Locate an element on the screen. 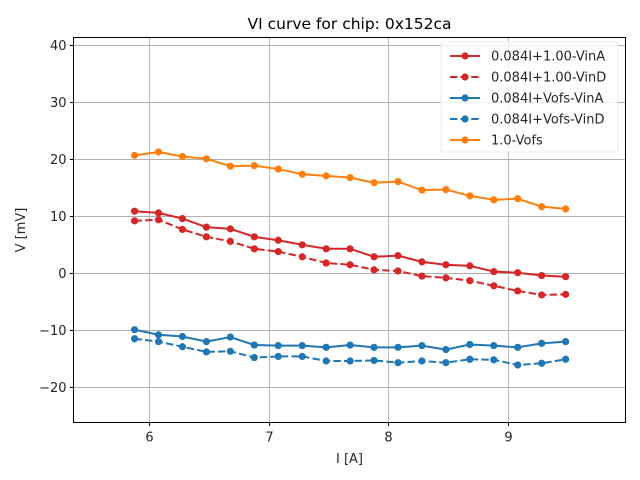  series-0-084i-vofs-vina is located at coordinates (350, 340).